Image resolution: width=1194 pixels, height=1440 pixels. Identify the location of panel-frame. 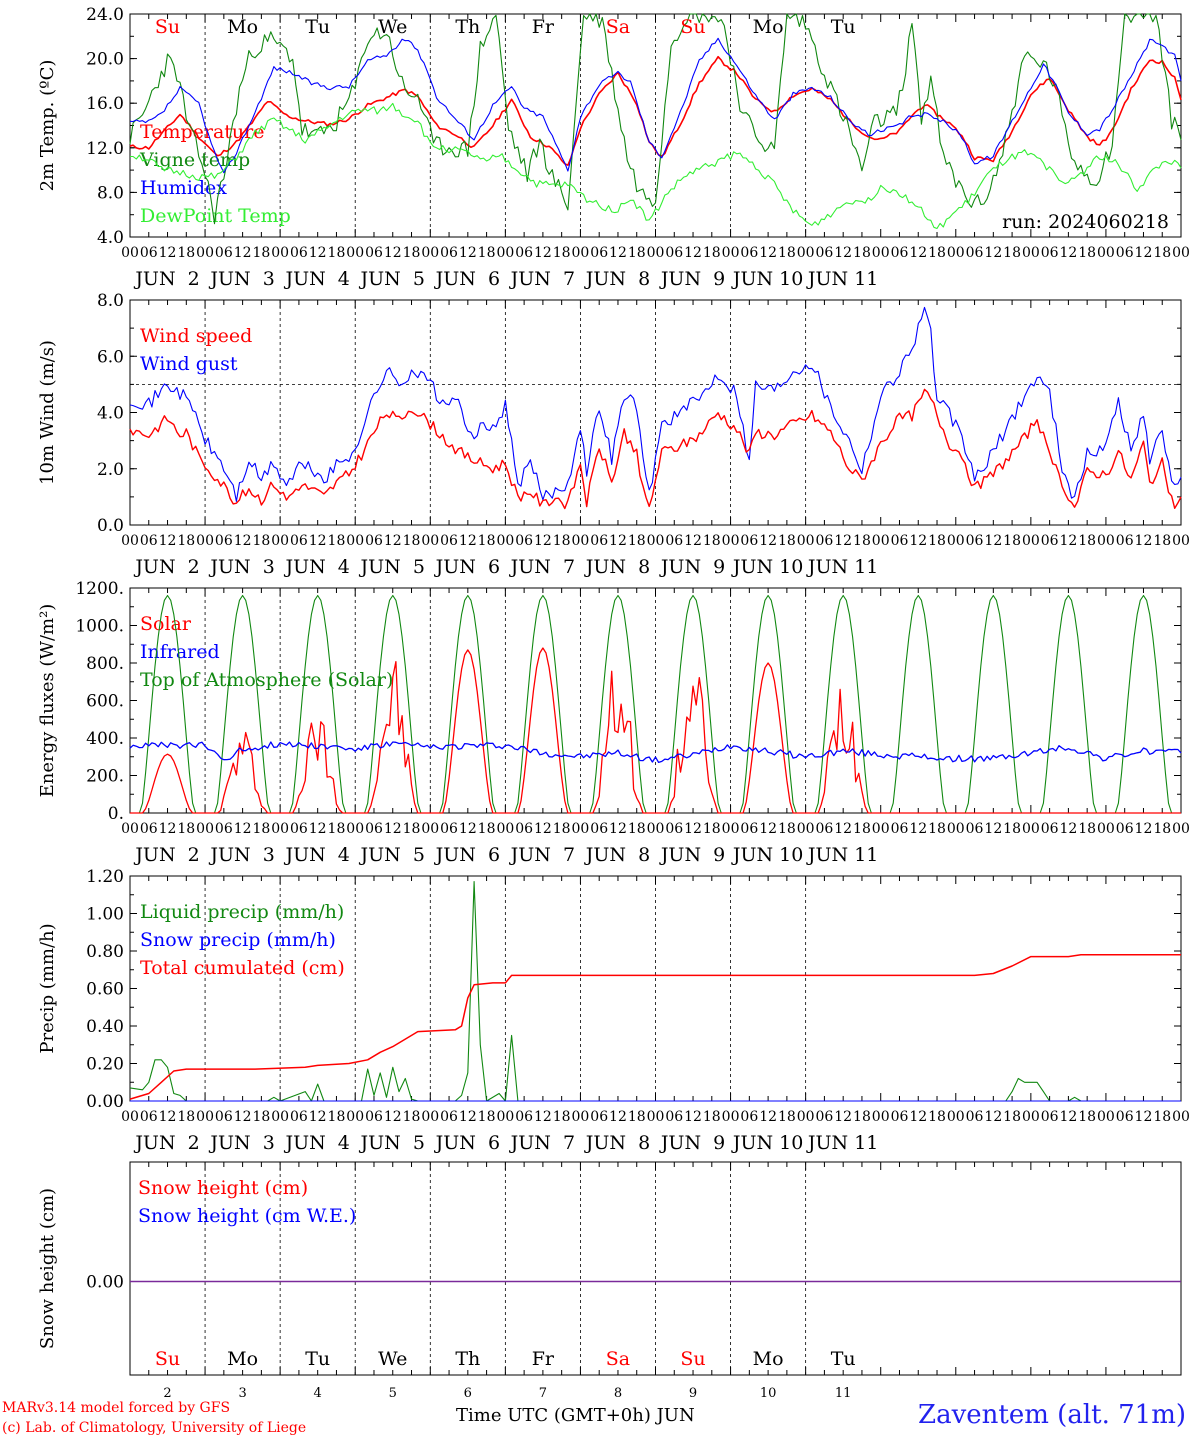
(655, 412).